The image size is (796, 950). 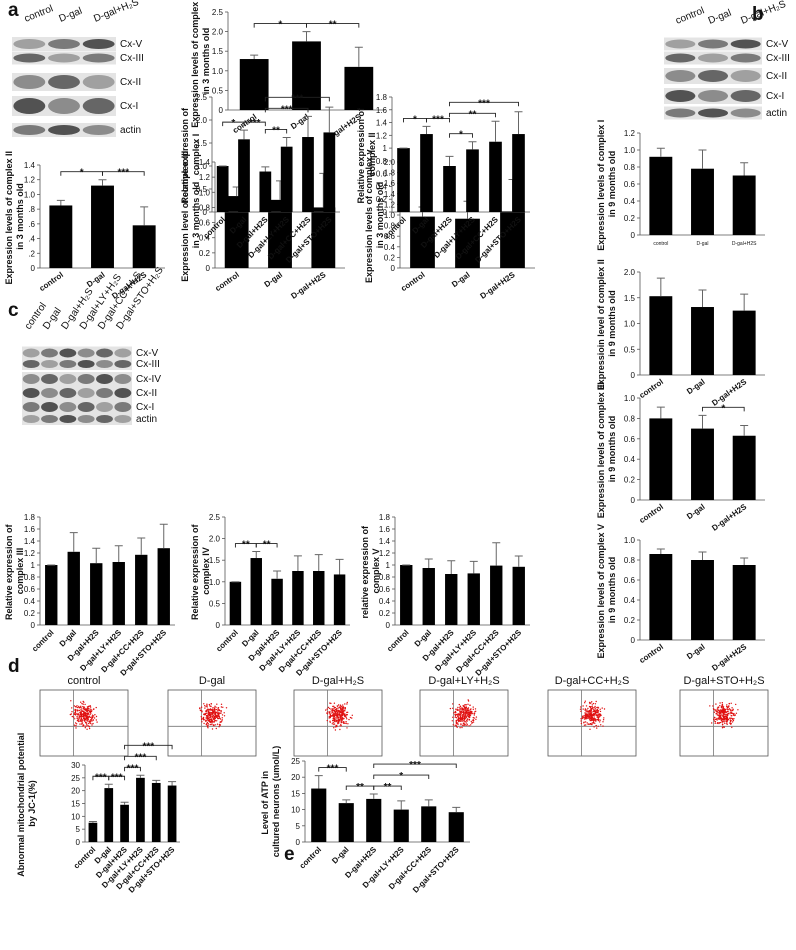 What do you see at coordinates (776, 113) in the screenshot?
I see `band-label: actin` at bounding box center [776, 113].